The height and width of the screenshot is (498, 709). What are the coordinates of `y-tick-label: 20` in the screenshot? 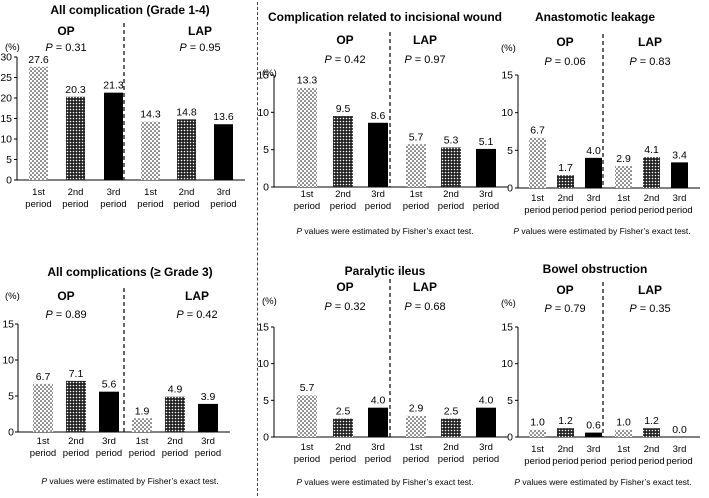 It's located at (6, 99).